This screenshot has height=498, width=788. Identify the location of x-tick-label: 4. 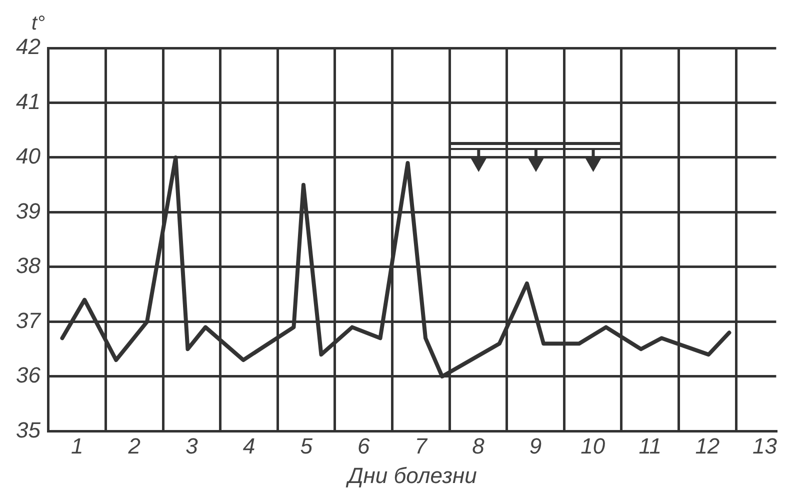
(249, 446).